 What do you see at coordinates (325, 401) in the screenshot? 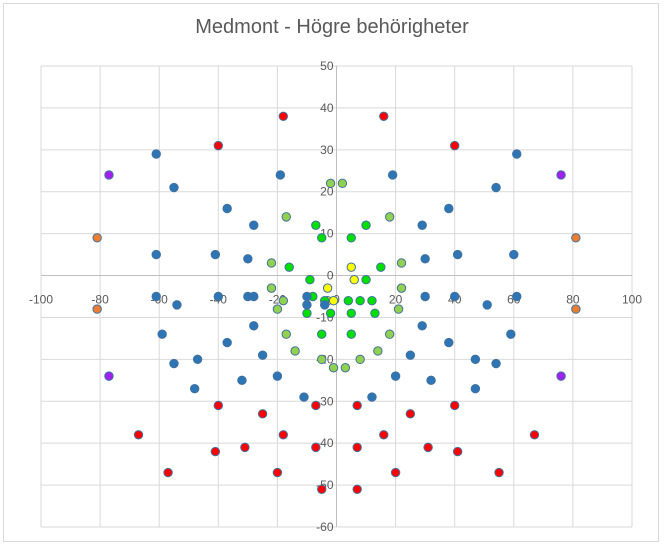
I see `y-tick-label: -30` at bounding box center [325, 401].